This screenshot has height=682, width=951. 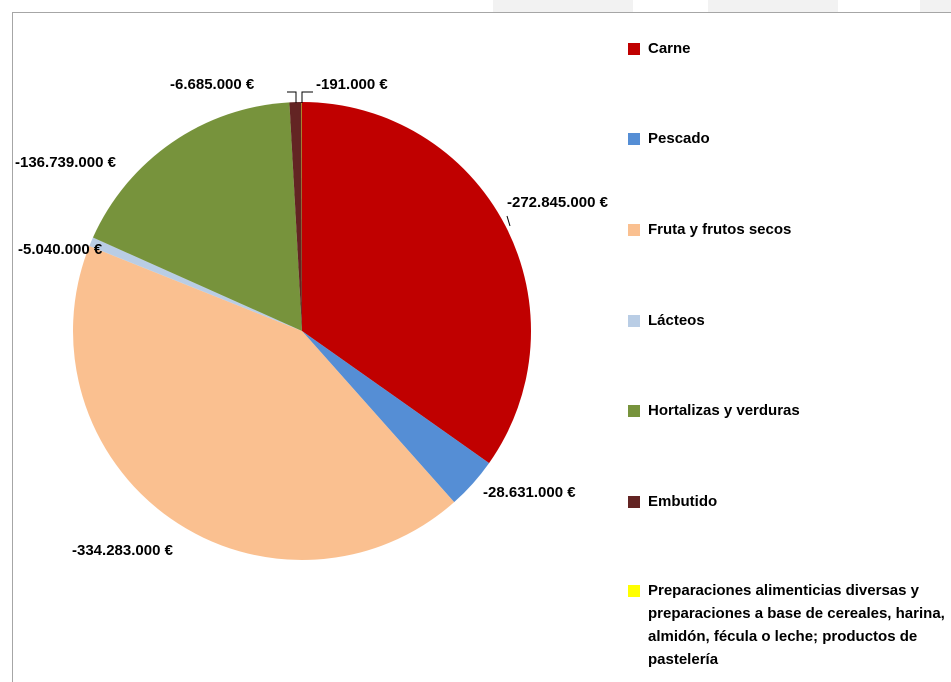 What do you see at coordinates (676, 320) in the screenshot?
I see `legend-label: Lácteos` at bounding box center [676, 320].